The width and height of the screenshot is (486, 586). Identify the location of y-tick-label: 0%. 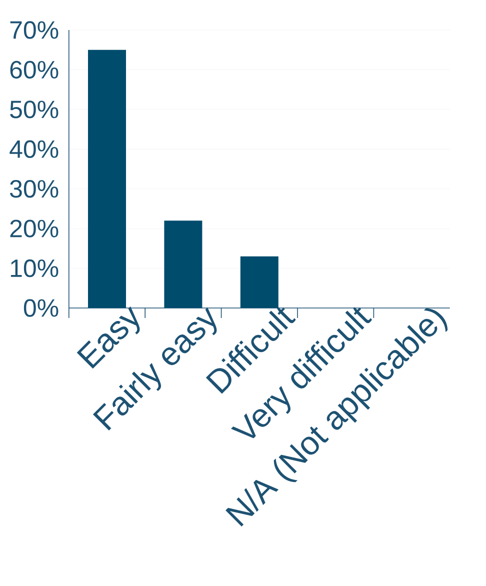
(41, 308).